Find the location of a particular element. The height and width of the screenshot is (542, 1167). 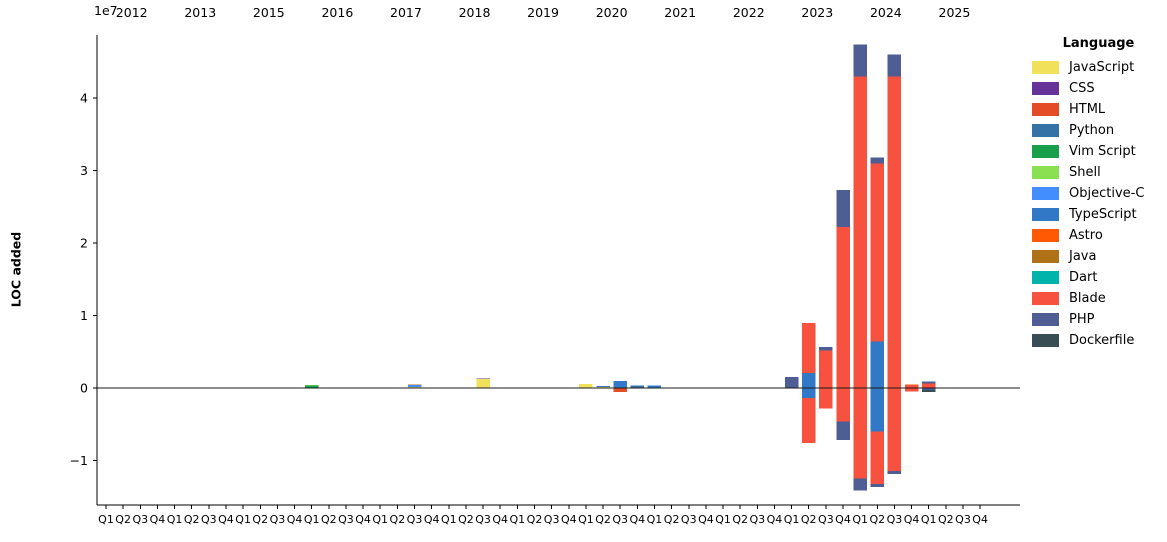

legend-label: JavaScript is located at coordinates (1102, 67).